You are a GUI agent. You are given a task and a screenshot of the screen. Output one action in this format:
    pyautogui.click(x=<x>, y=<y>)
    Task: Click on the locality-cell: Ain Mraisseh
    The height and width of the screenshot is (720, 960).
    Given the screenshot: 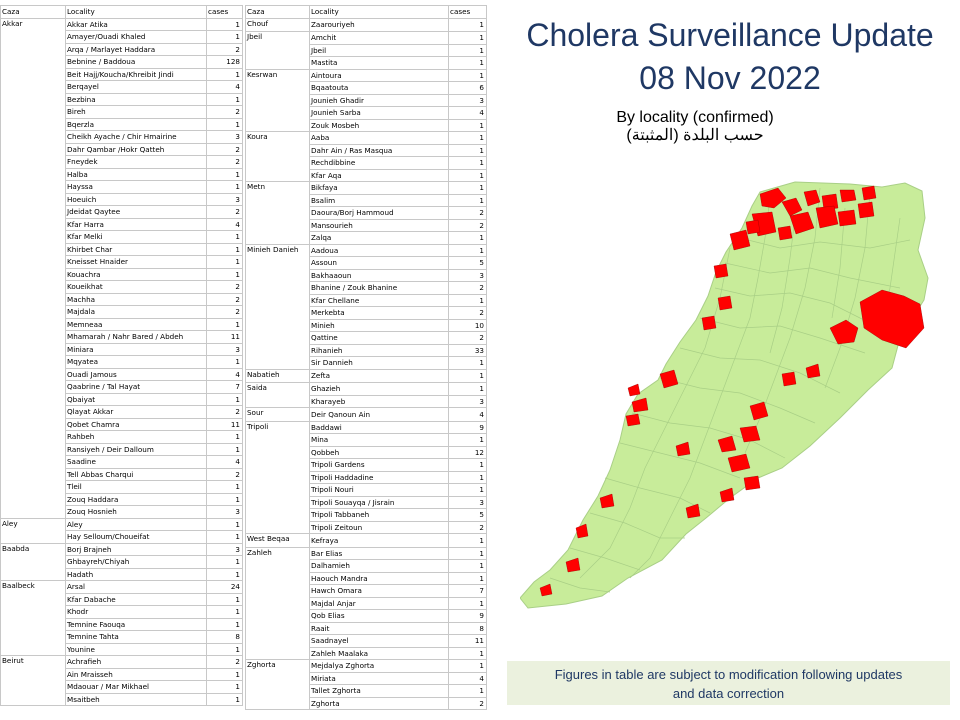 What is the action you would take?
    pyautogui.click(x=136, y=674)
    